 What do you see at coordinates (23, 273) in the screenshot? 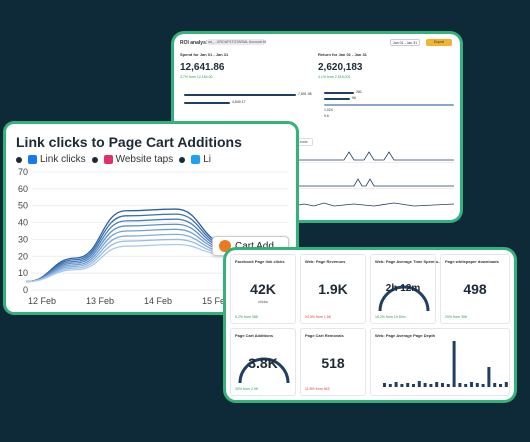
I see `y-tick-label: 10` at bounding box center [23, 273].